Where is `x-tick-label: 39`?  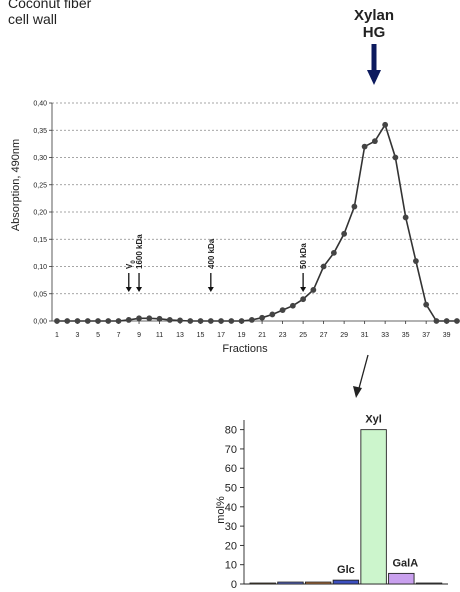 x-tick-label: 39 is located at coordinates (447, 335).